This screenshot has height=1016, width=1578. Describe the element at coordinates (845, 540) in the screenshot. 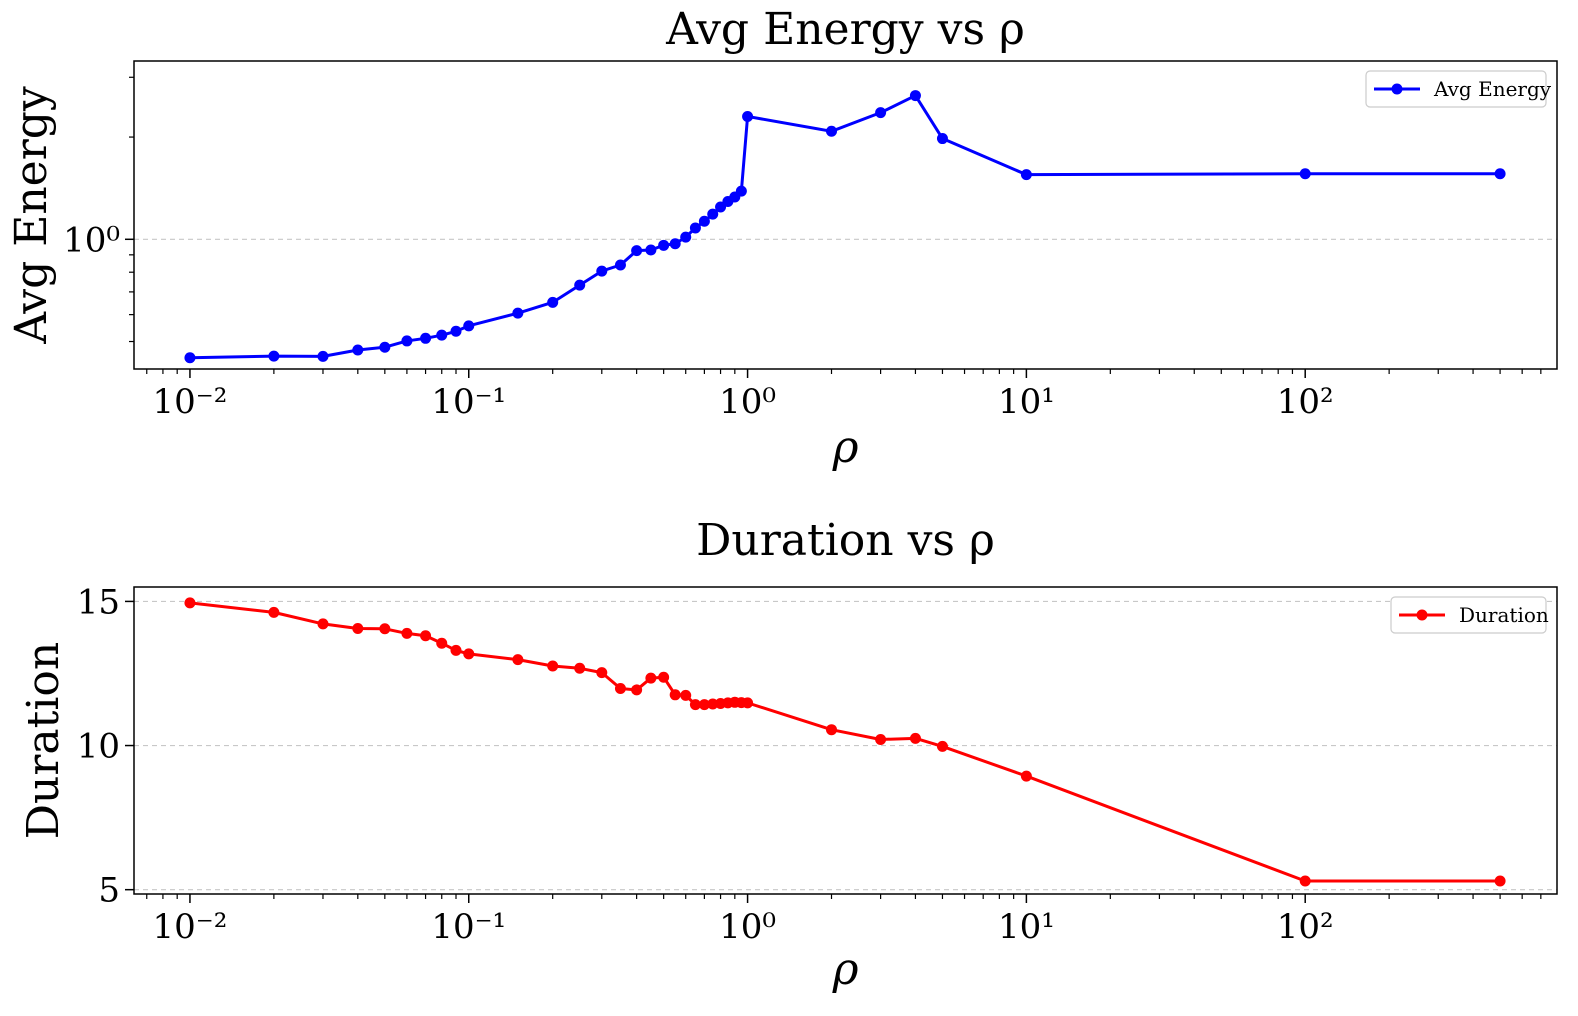

I see `chart-title: Duration vs ρ` at that location.